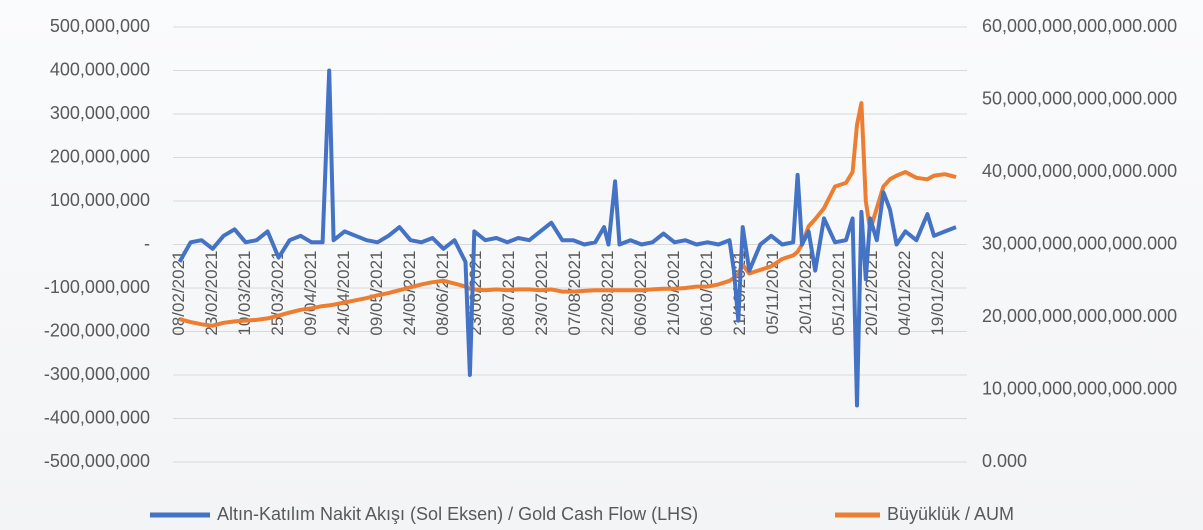 The image size is (1203, 530). What do you see at coordinates (376, 293) in the screenshot?
I see `x-tick-label: 09/05/2021` at bounding box center [376, 293].